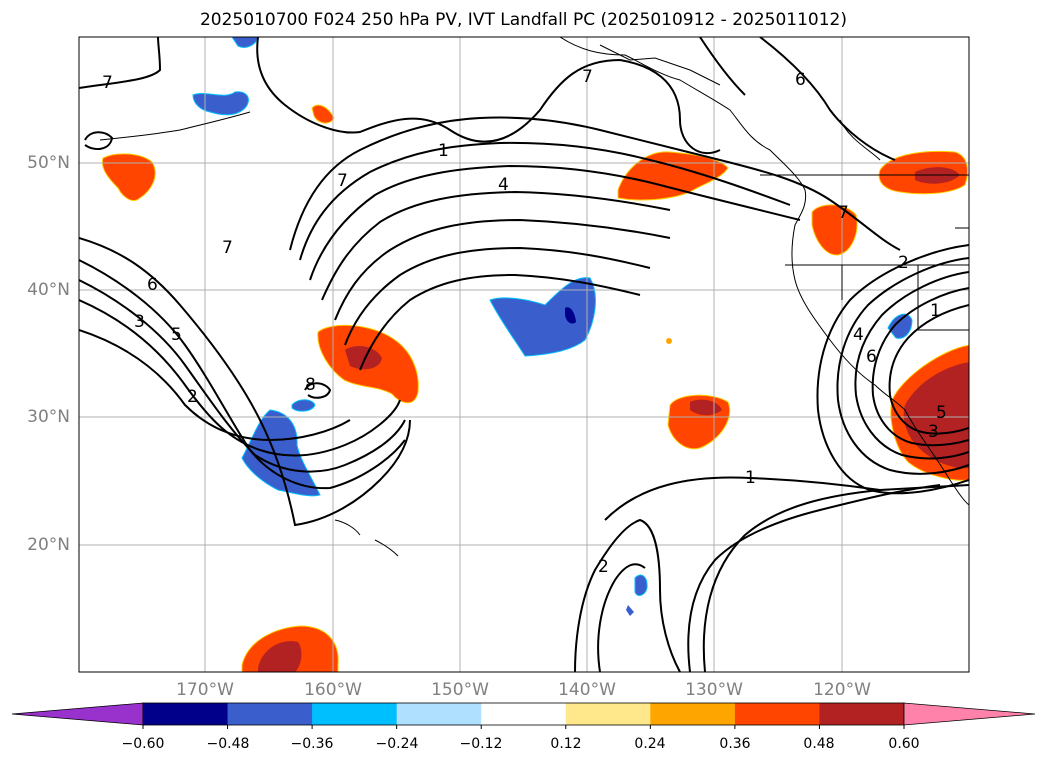 The height and width of the screenshot is (765, 1047). I want to click on colorbar-tick-label: −0.24, so click(397, 744).